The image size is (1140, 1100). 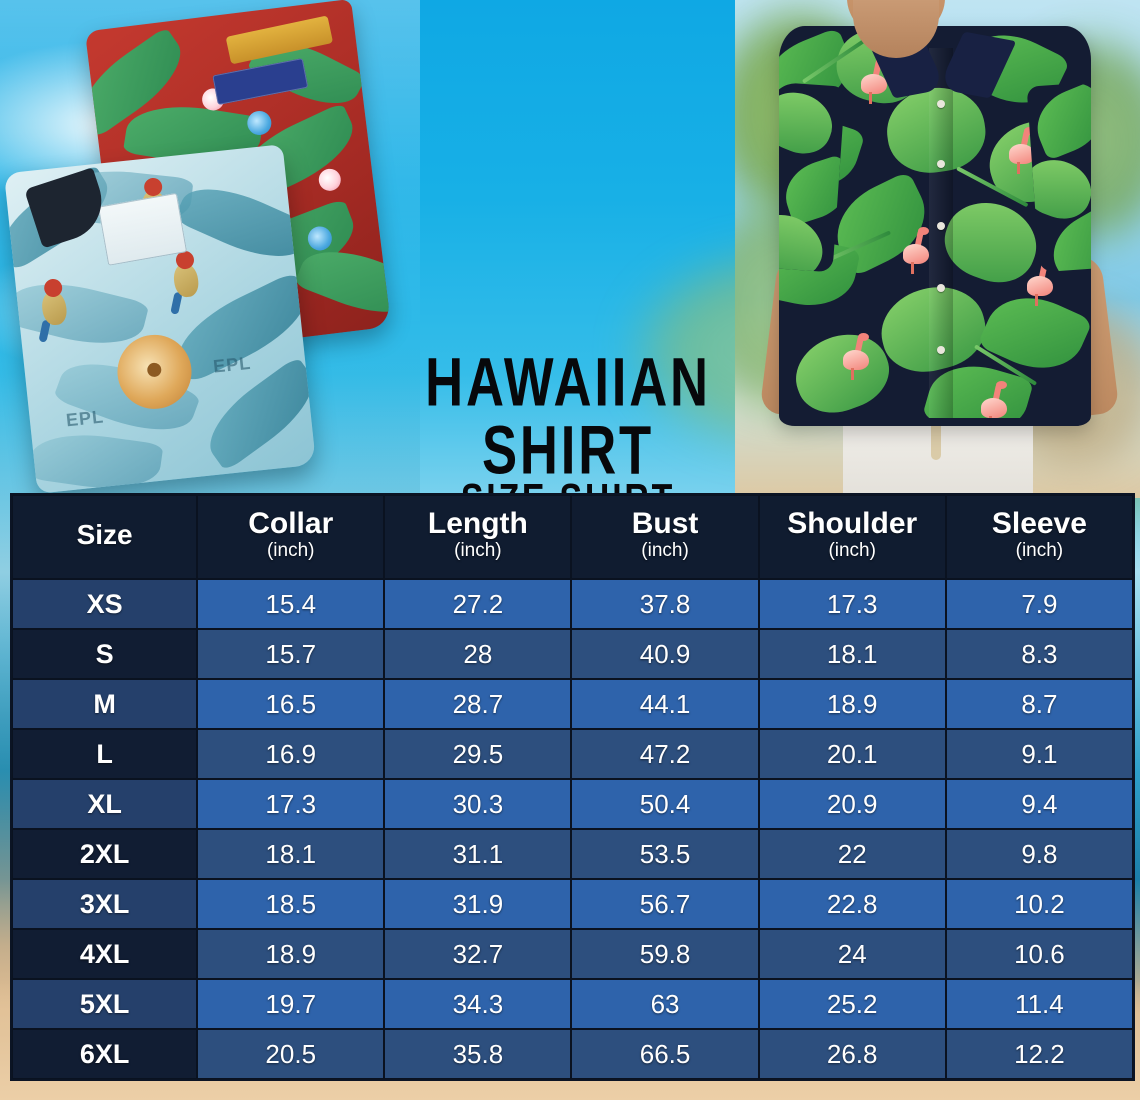 I want to click on cell-bust: 47.2, so click(x=665, y=754).